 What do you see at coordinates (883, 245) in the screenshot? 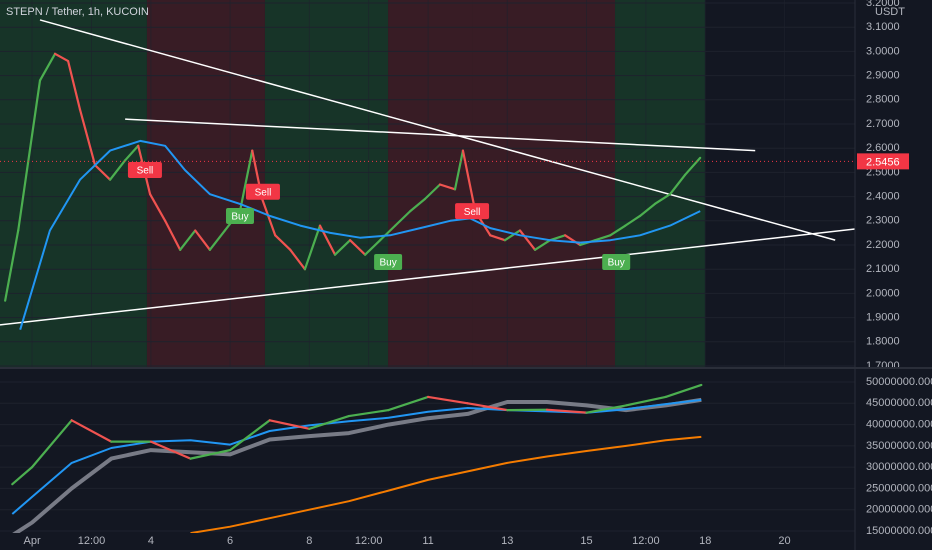
I see `y-tick-label: 2.2000` at bounding box center [883, 245].